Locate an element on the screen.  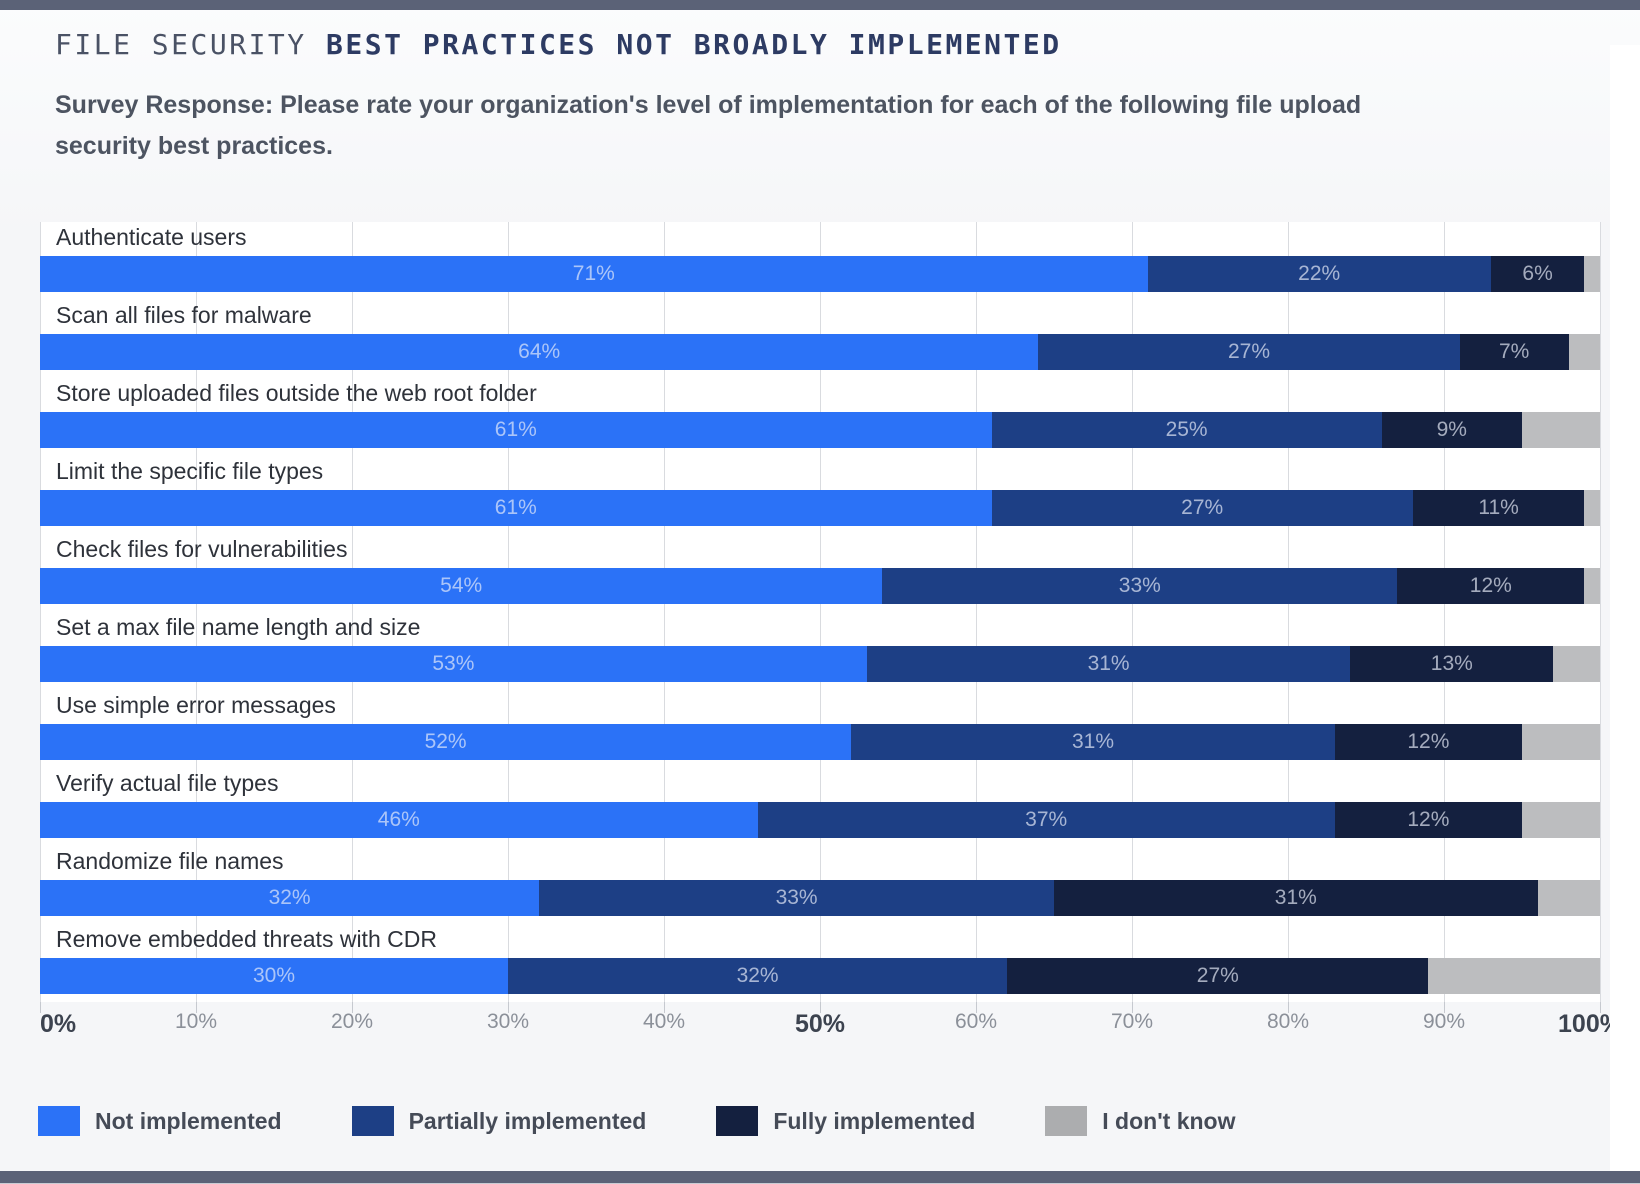
bar-value-label: 33% is located at coordinates (796, 897).